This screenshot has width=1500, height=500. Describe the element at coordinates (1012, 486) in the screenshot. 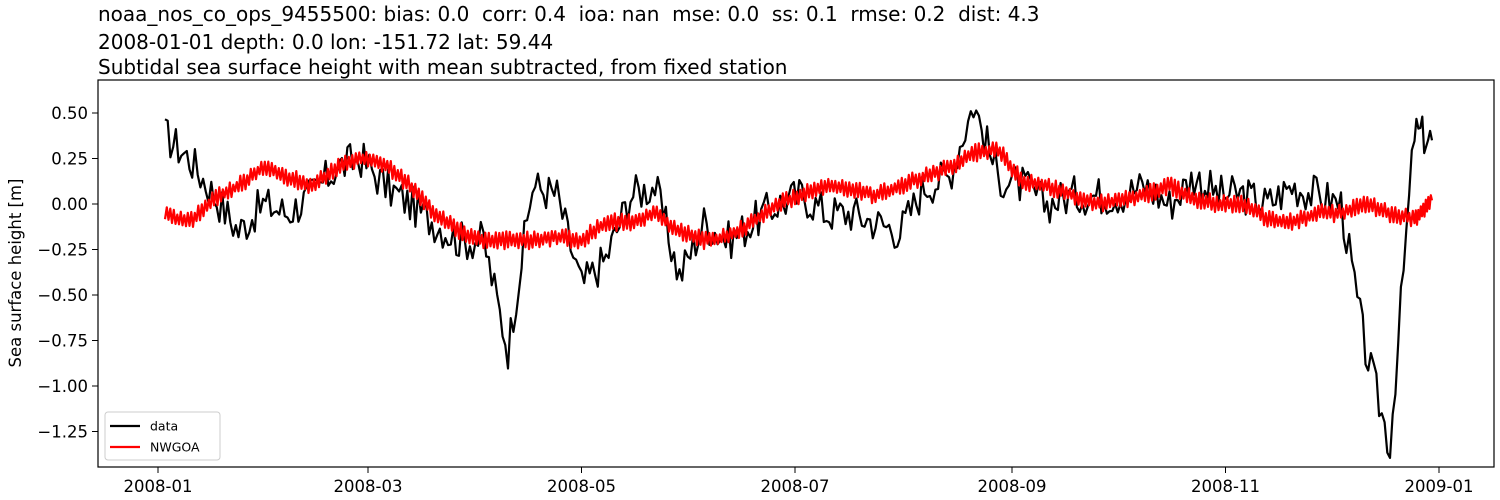

I see `x-tick-label: 2008-09` at that location.